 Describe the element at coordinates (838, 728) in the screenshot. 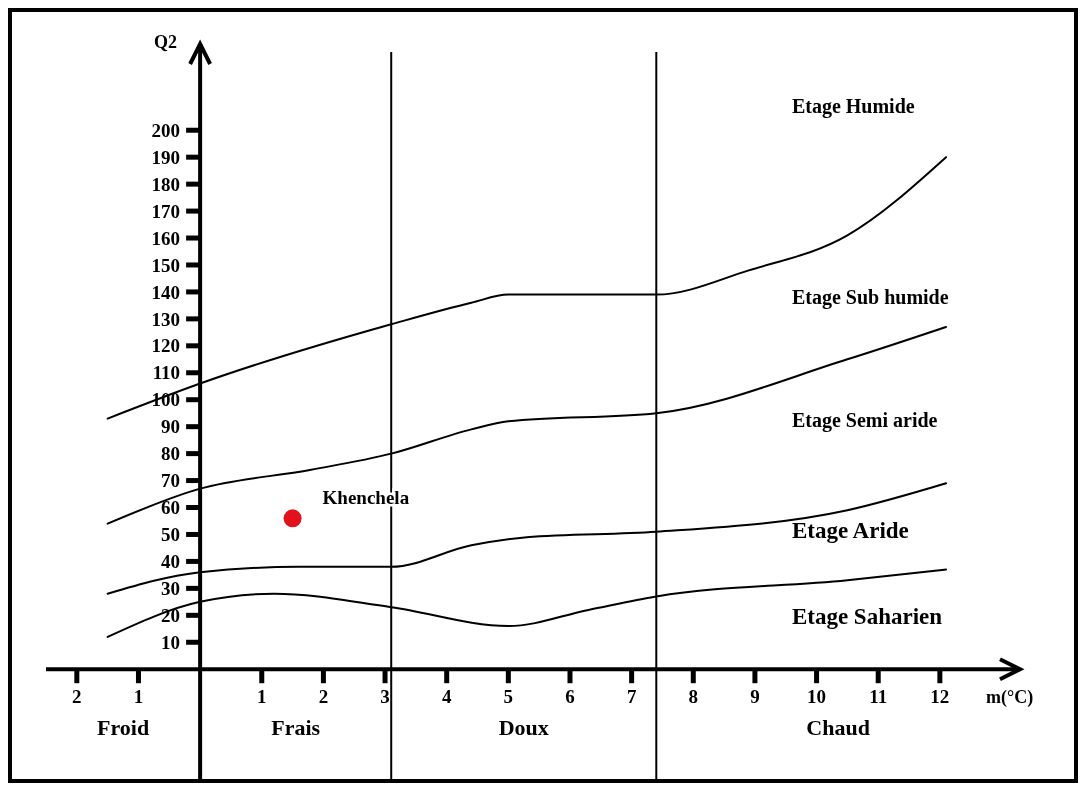

I see `annotation: Chaud` at that location.